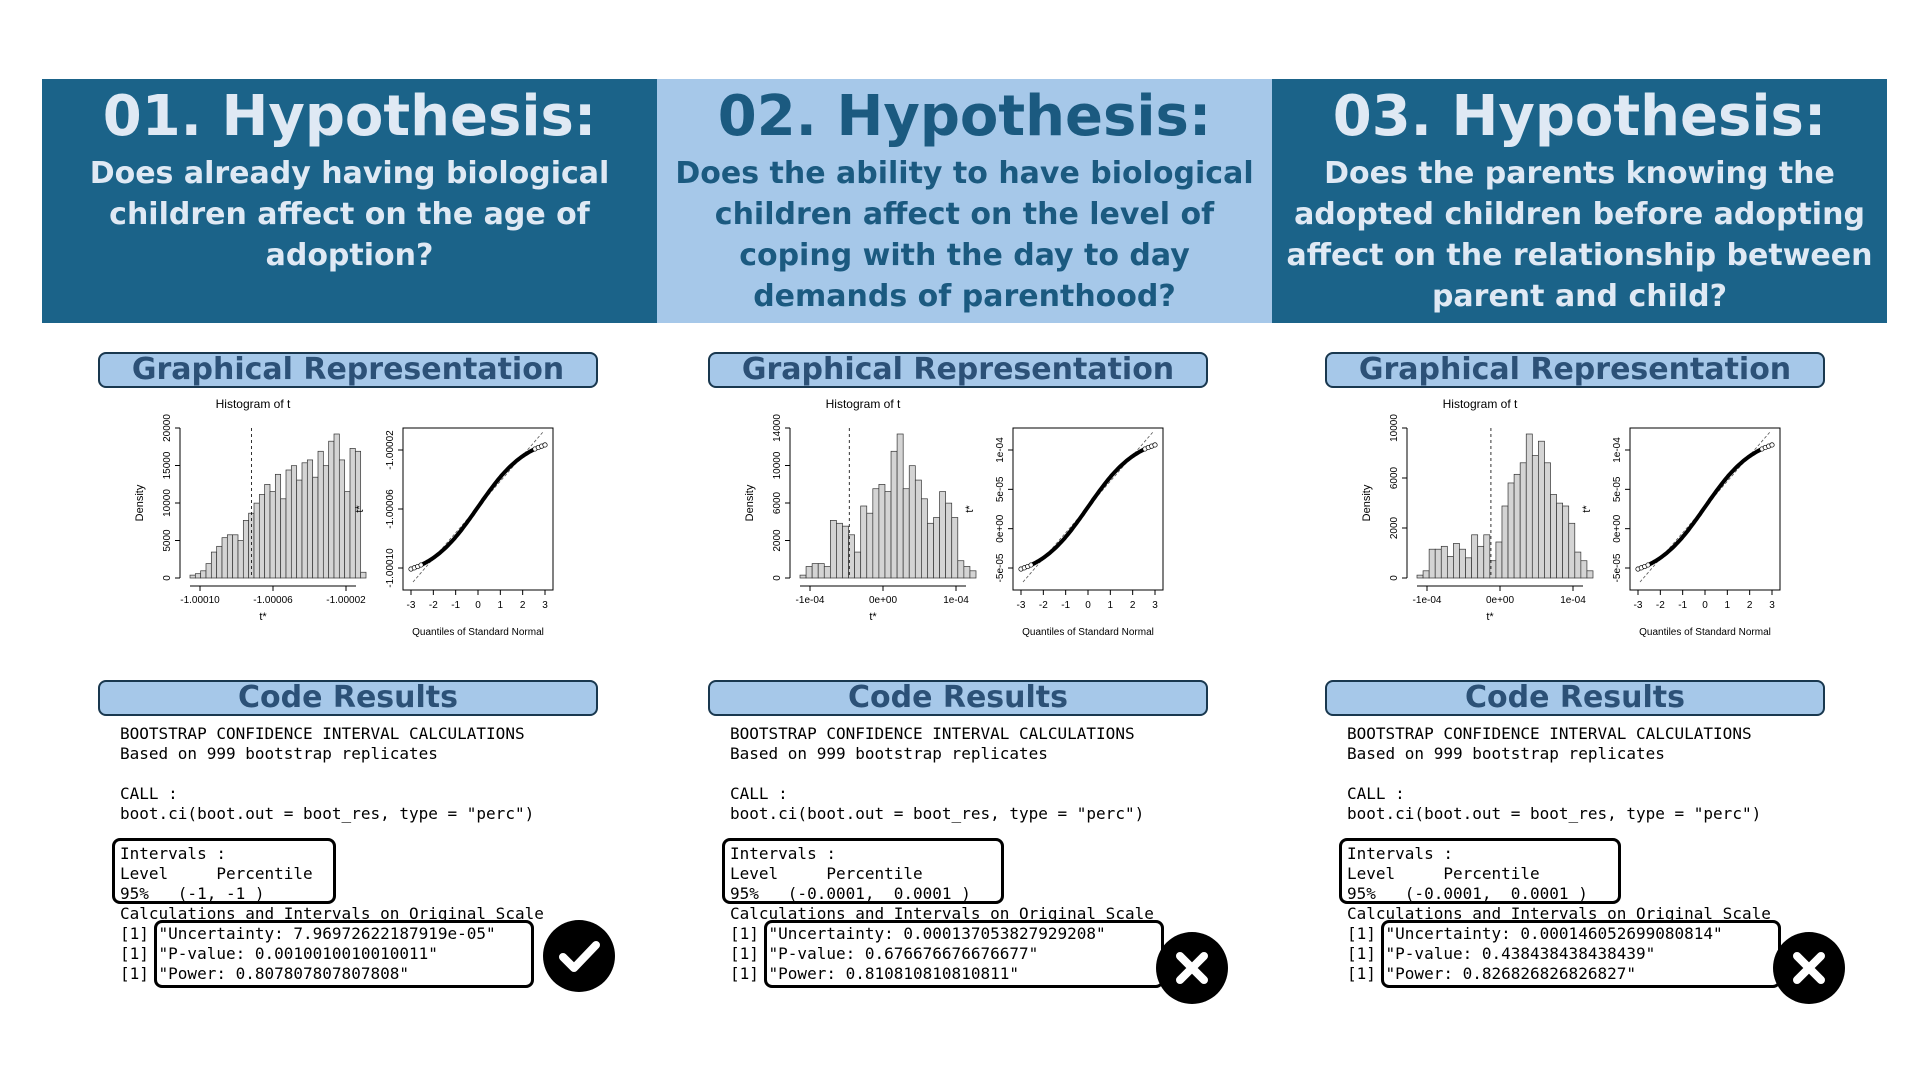 The width and height of the screenshot is (1920, 1080). I want to click on histogram-x-tick-label: -1.00010, so click(200, 600).